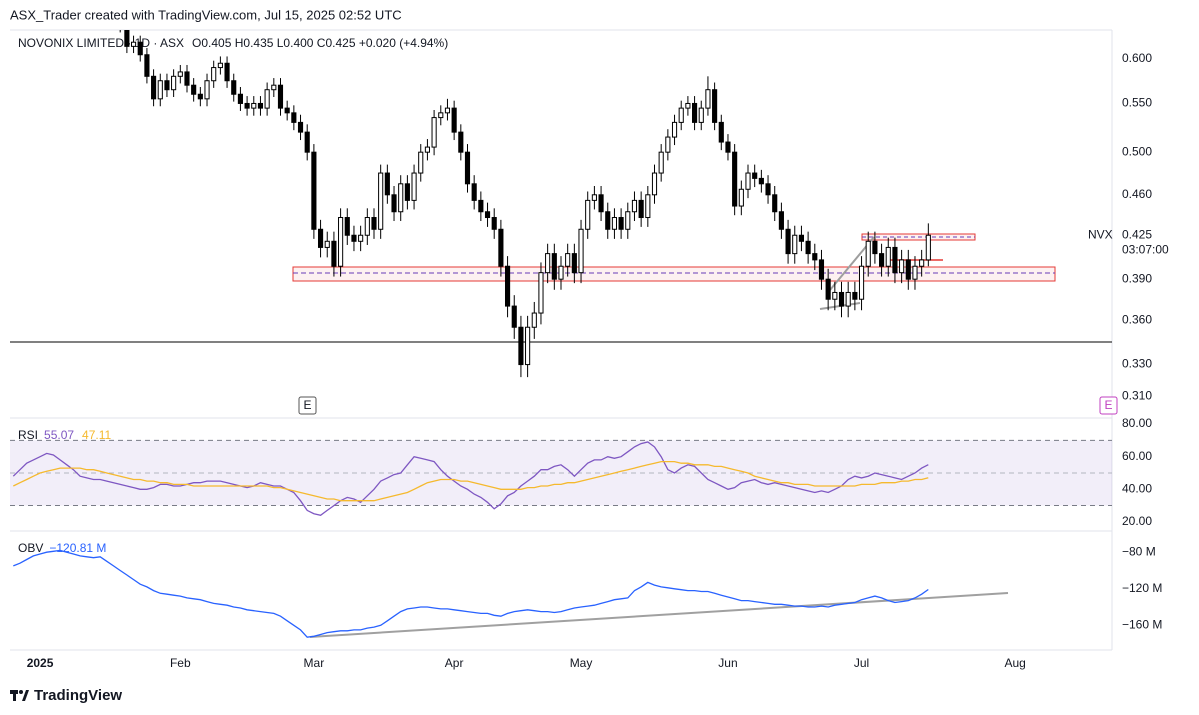 The image size is (1199, 715). Describe the element at coordinates (1137, 423) in the screenshot. I see `y-tick-label: 80.00` at that location.